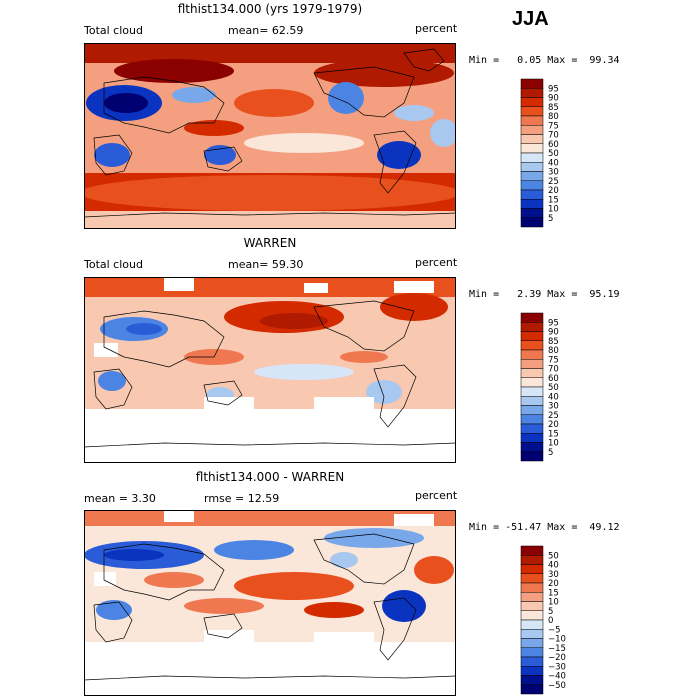  Describe the element at coordinates (270, 9) in the screenshot. I see `panel-1-title: flthist134.000 (yrs 1979-1979)` at that location.